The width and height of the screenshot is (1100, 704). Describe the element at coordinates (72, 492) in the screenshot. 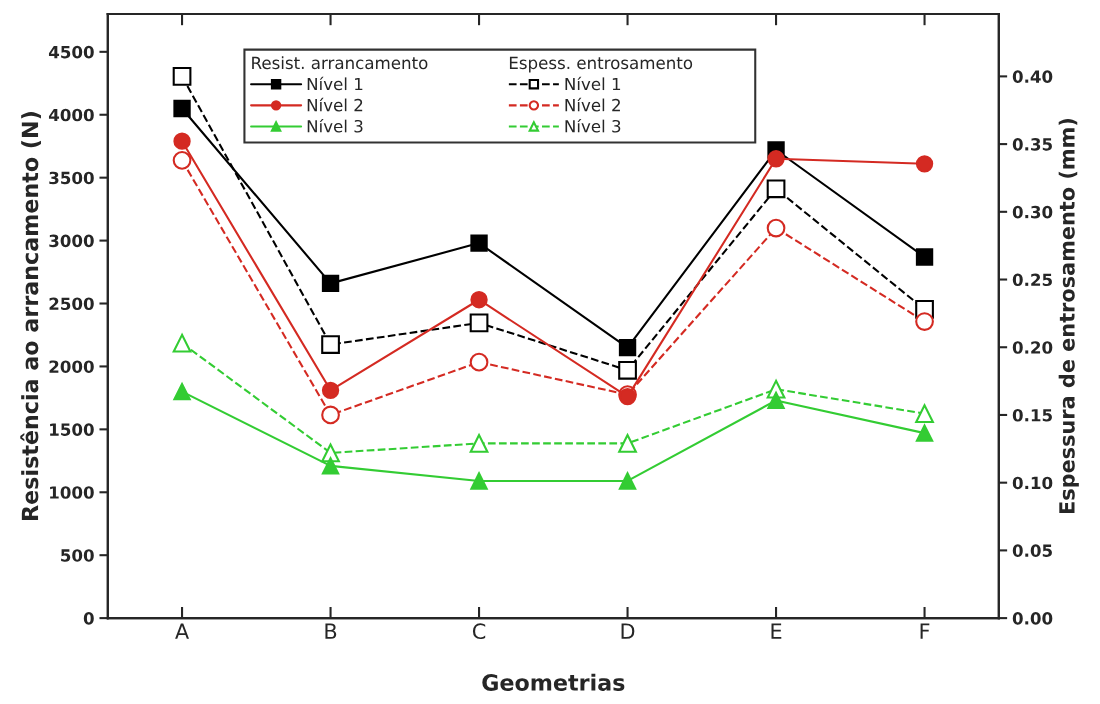

I see `y-tick-label: 1000` at that location.